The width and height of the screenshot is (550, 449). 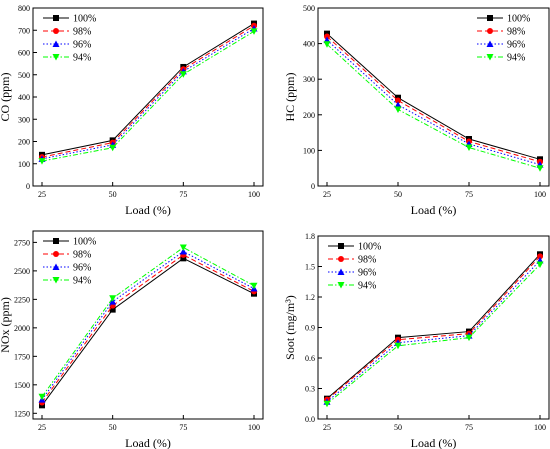 I want to click on y-tick-label: 2750, so click(x=22, y=242).